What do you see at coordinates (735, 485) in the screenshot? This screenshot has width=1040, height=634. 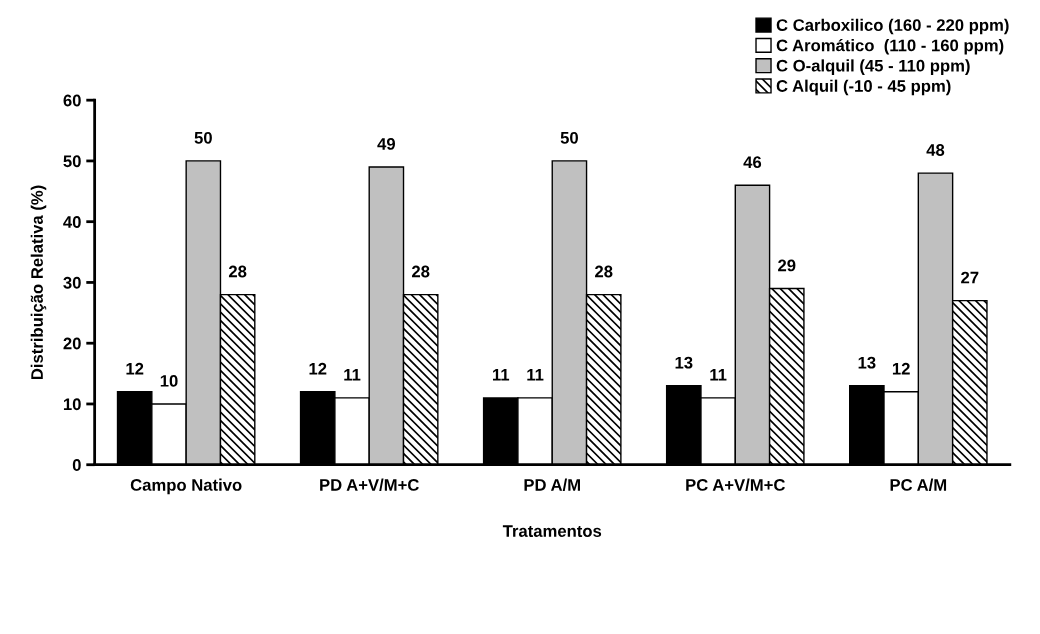 I see `x-tick-label: PC A+V/M+C` at bounding box center [735, 485].